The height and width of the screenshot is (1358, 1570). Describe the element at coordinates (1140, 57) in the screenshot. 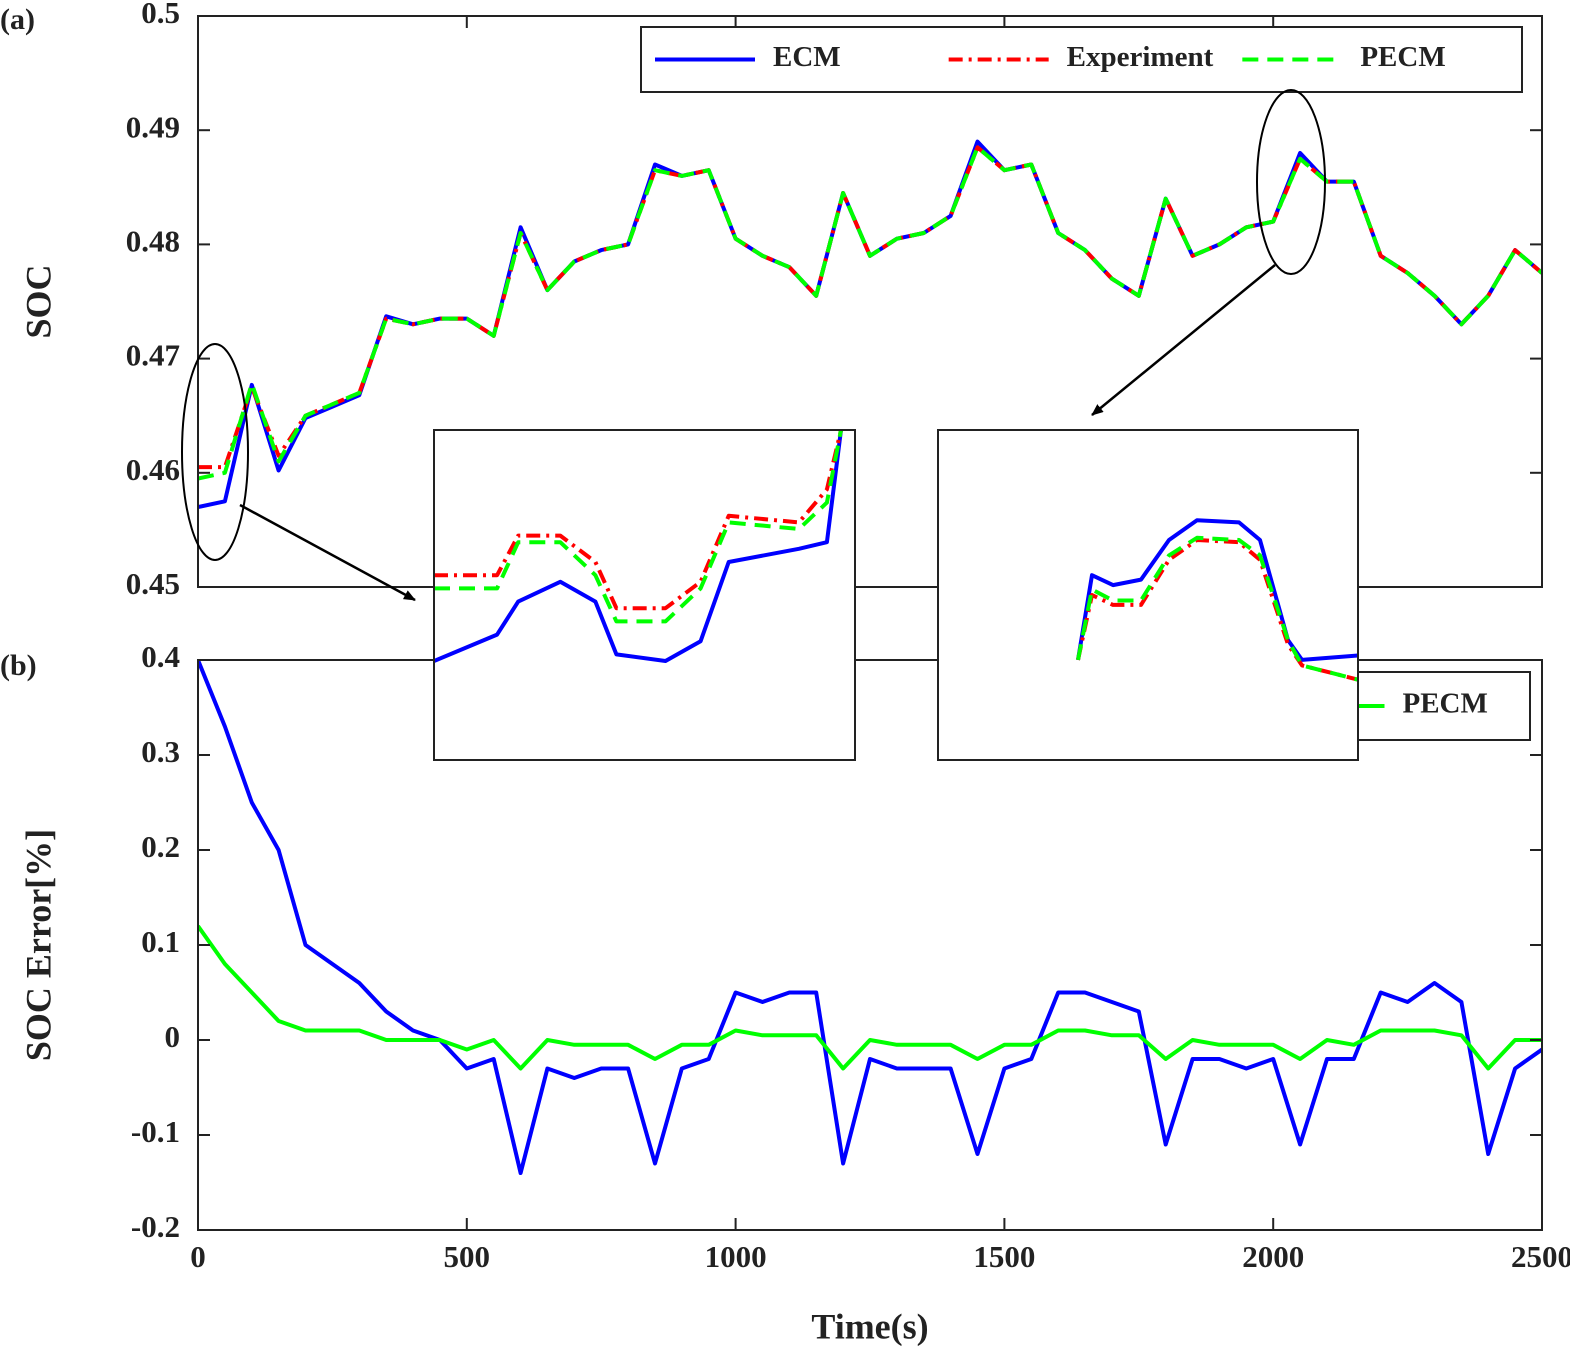

I see `legend-label: Experiment` at that location.